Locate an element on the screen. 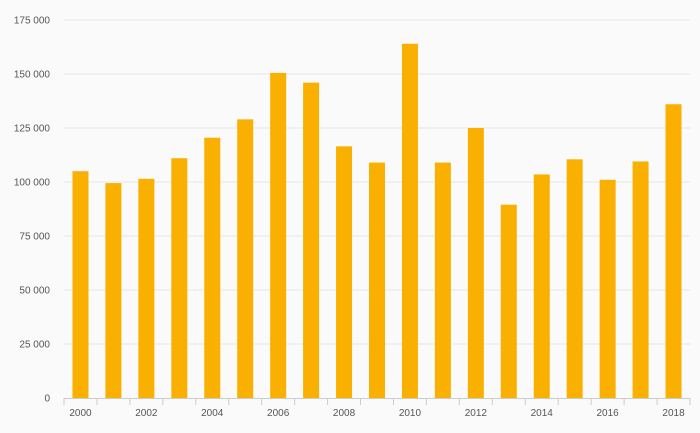 The image size is (700, 433). bar-2001 is located at coordinates (113, 290).